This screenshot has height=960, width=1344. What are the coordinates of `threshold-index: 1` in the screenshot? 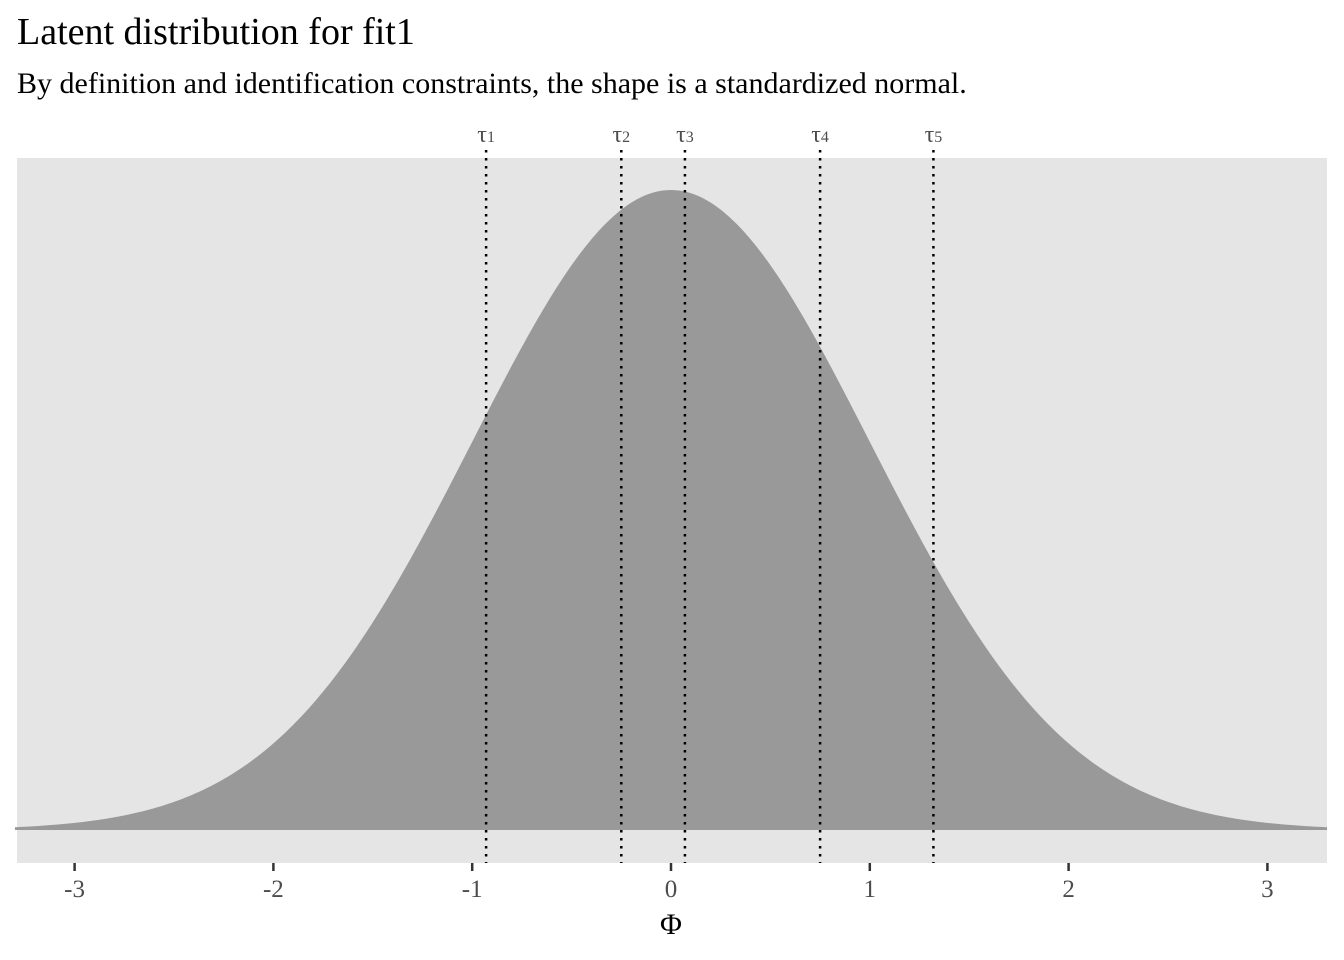 It's located at (491, 137).